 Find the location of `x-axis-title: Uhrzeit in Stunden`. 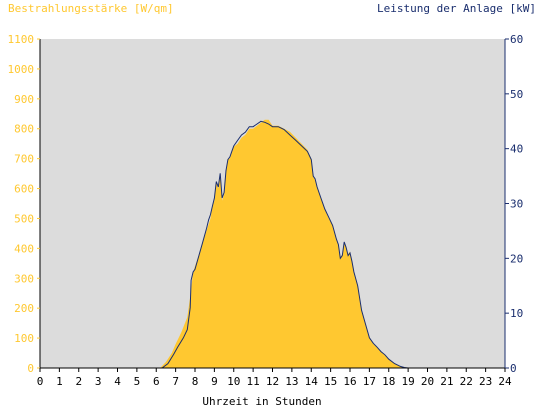

x-axis-title: Uhrzeit in Stunden is located at coordinates (261, 401).